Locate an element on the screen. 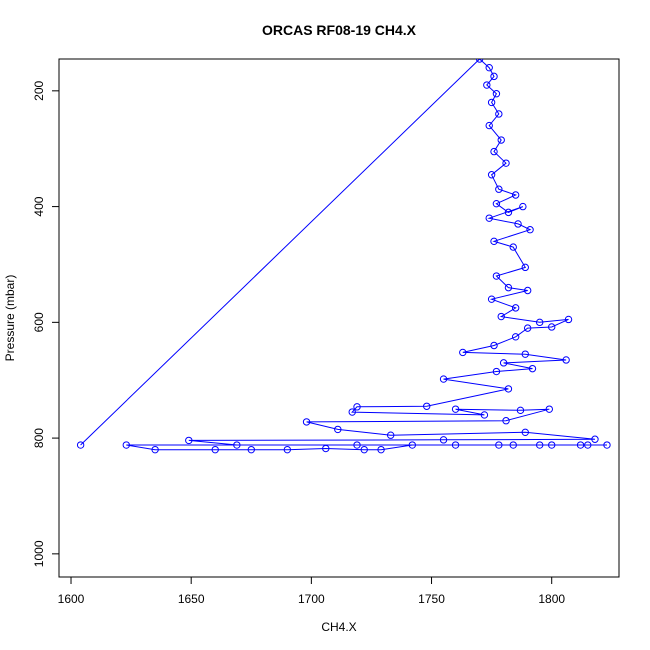 This screenshot has width=650, height=650. x-tick-label: 1750 is located at coordinates (431, 599).